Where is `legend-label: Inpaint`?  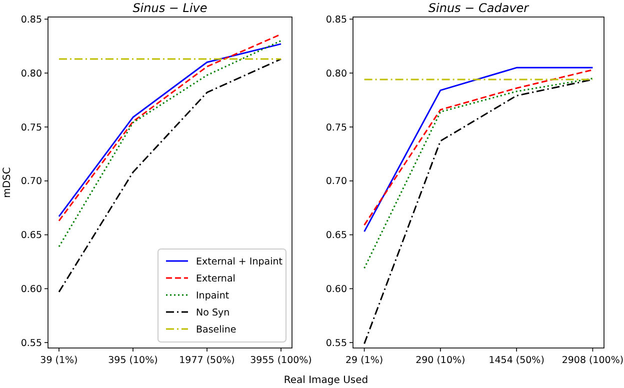 legend-label: Inpaint is located at coordinates (213, 296).